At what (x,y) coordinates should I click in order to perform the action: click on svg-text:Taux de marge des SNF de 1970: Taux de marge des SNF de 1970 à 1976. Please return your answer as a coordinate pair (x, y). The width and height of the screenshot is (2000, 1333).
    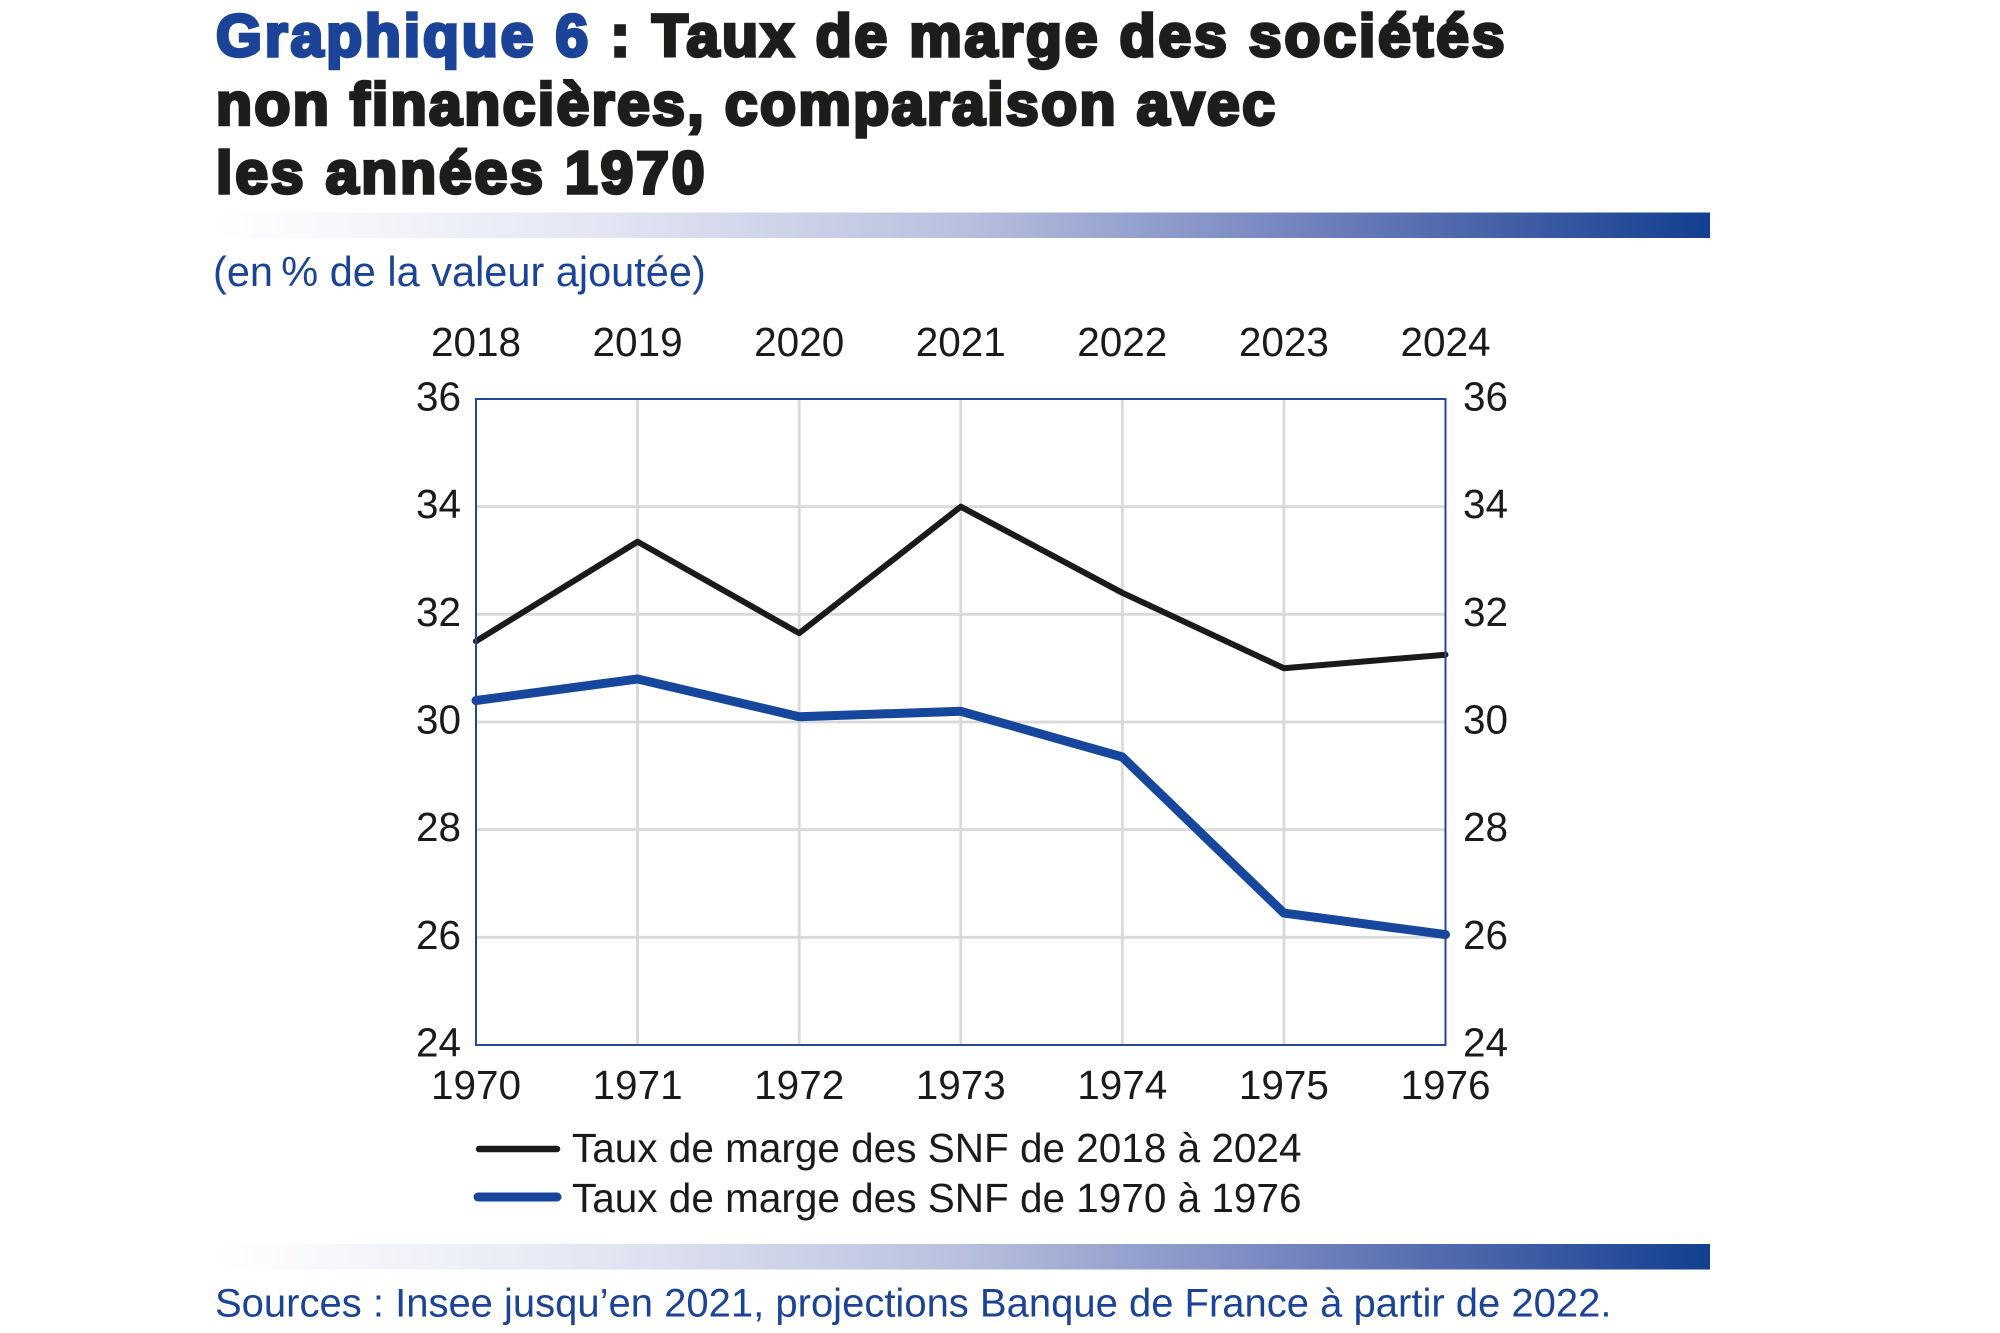
    Looking at the image, I should click on (936, 1198).